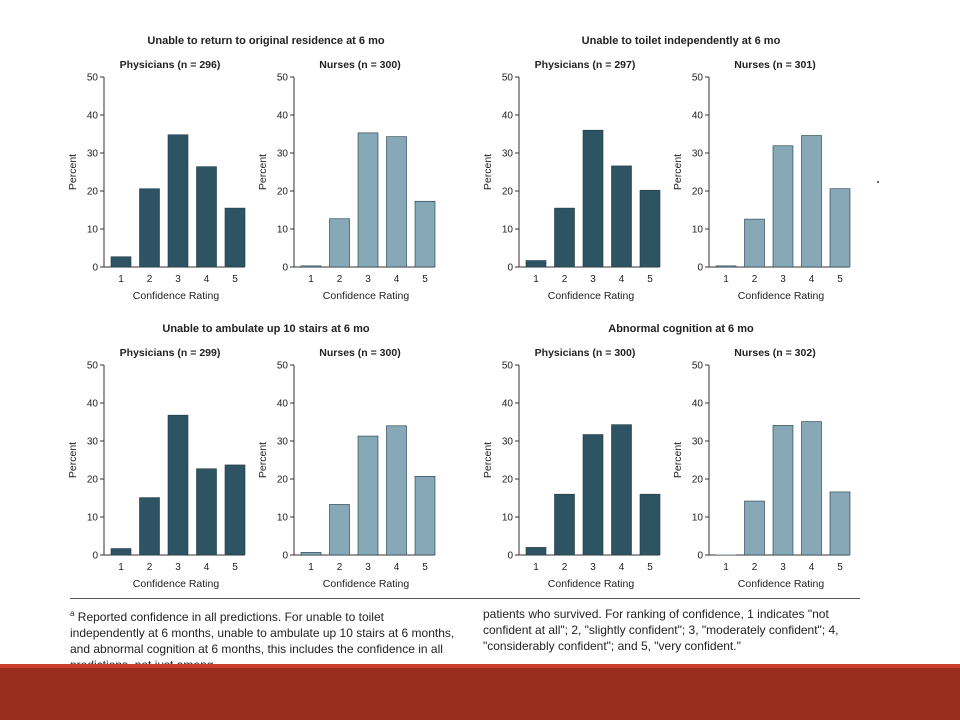 Image resolution: width=960 pixels, height=720 pixels. I want to click on footer-bar, so click(480, 692).